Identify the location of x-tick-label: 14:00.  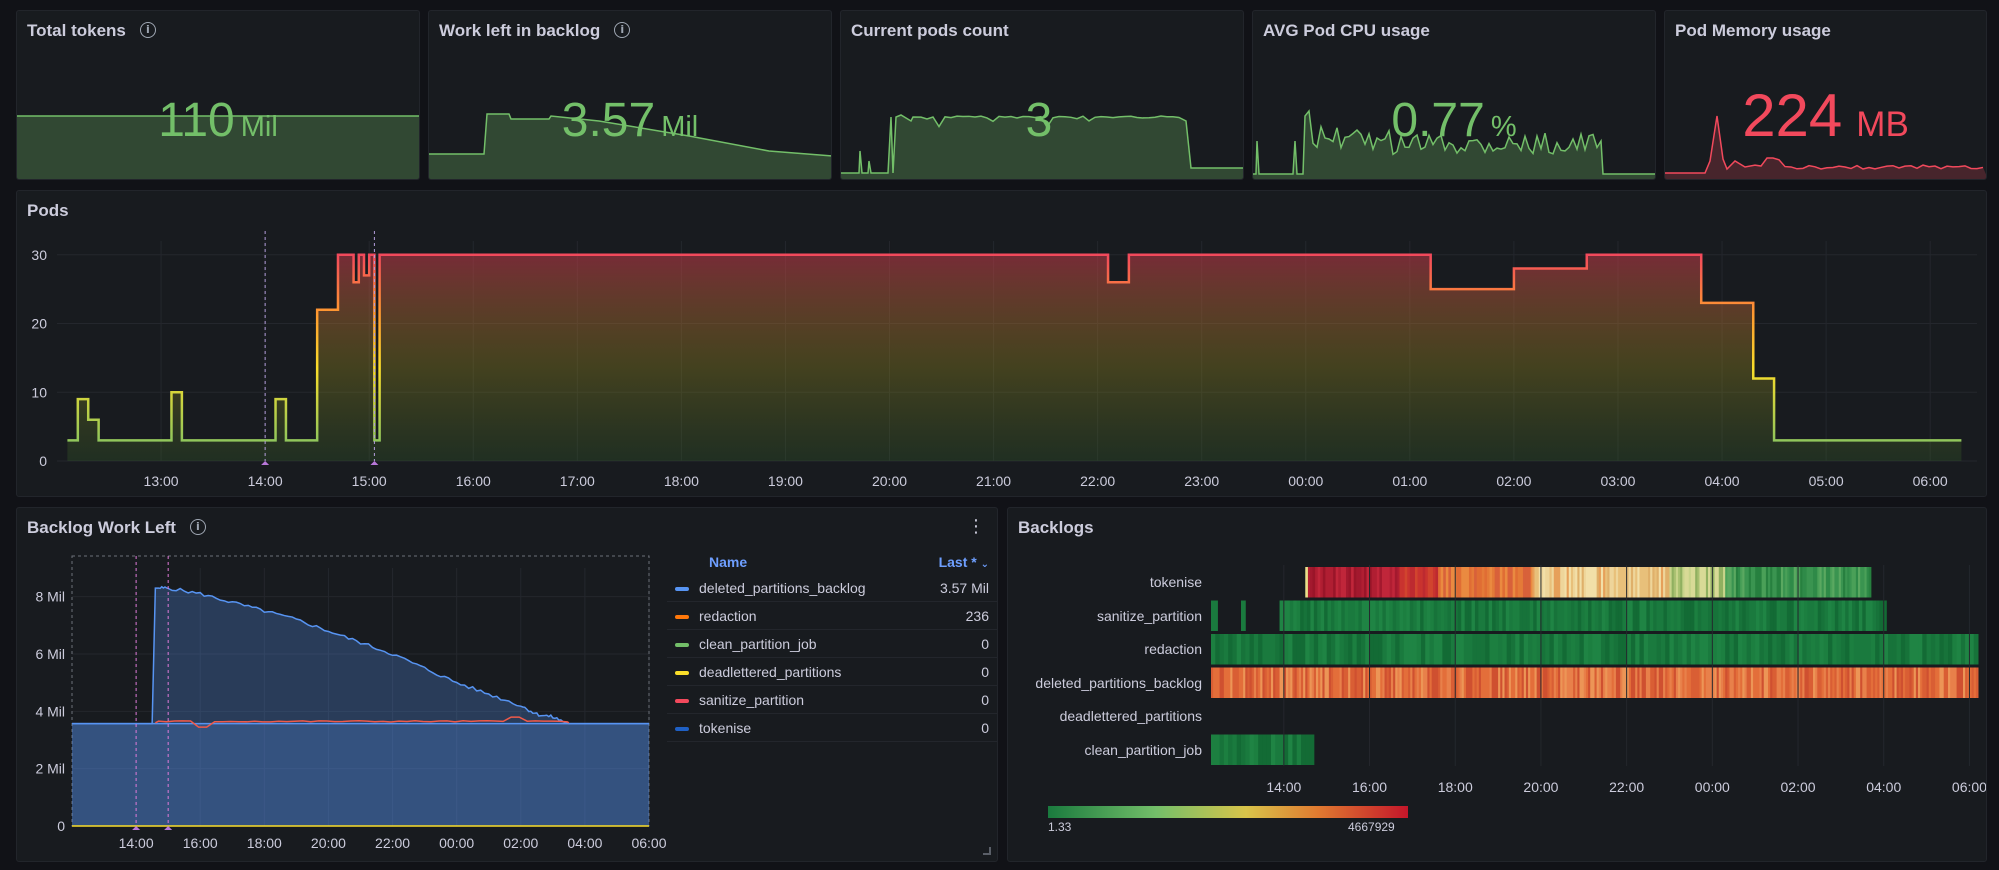
(265, 481).